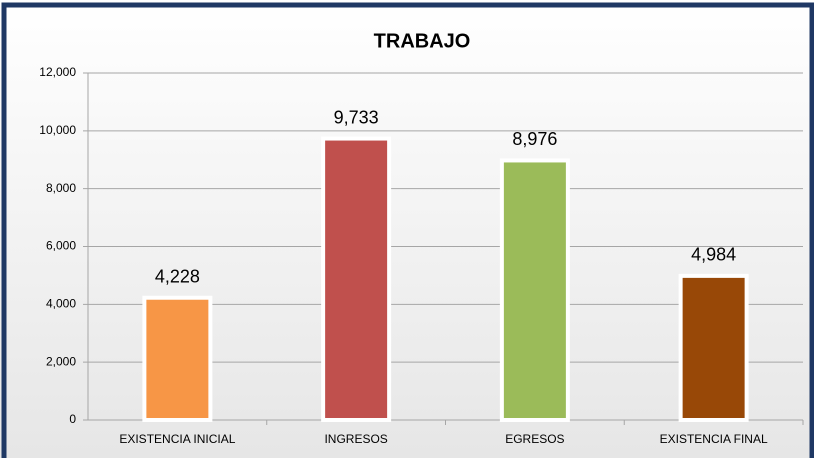 This screenshot has width=814, height=458. What do you see at coordinates (57, 72) in the screenshot?
I see `y-tick-label: 12,000` at bounding box center [57, 72].